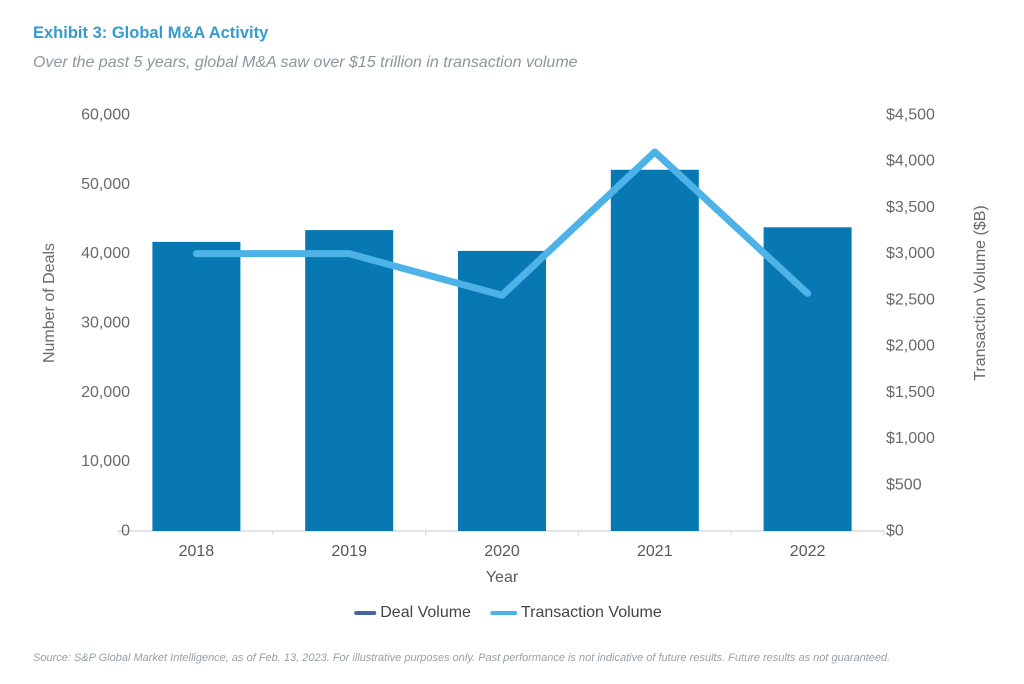 Image resolution: width=1024 pixels, height=684 pixels. Describe the element at coordinates (910, 253) in the screenshot. I see `right-axis-tick-label: $3,000` at that location.